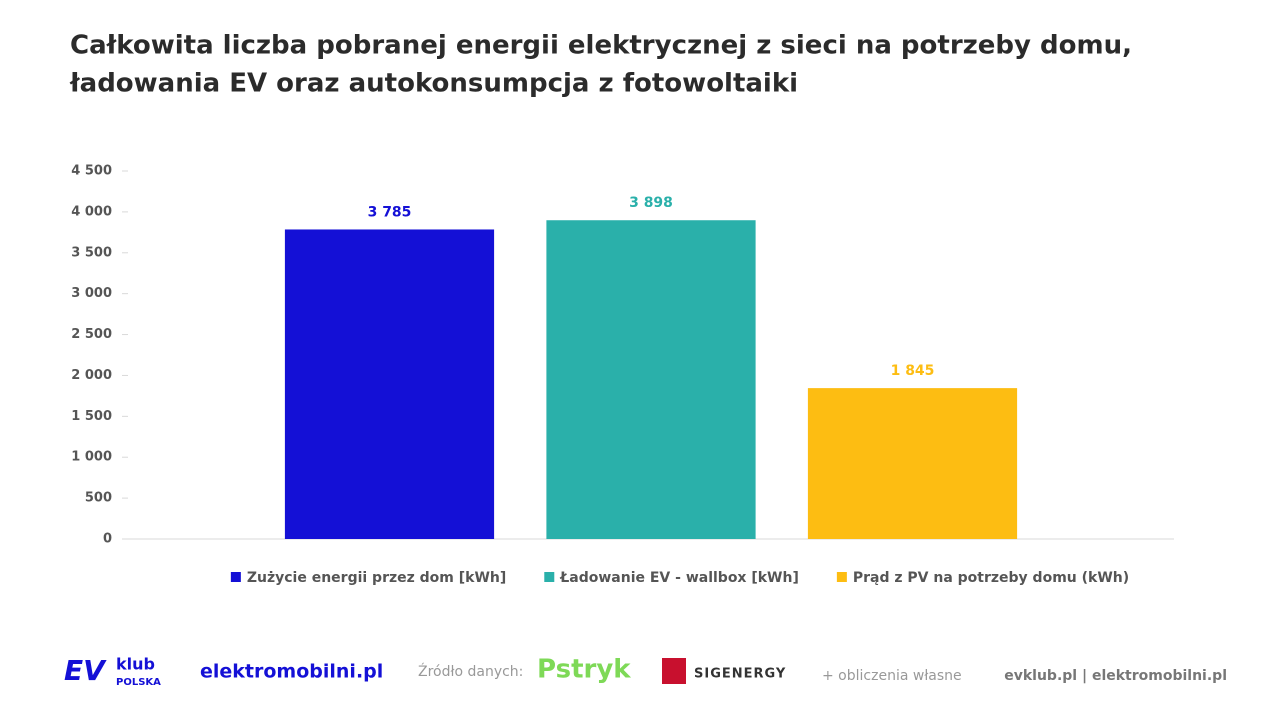  What do you see at coordinates (376, 578) in the screenshot?
I see `legend-label: Zużycie energii przez dom [kWh]` at bounding box center [376, 578].